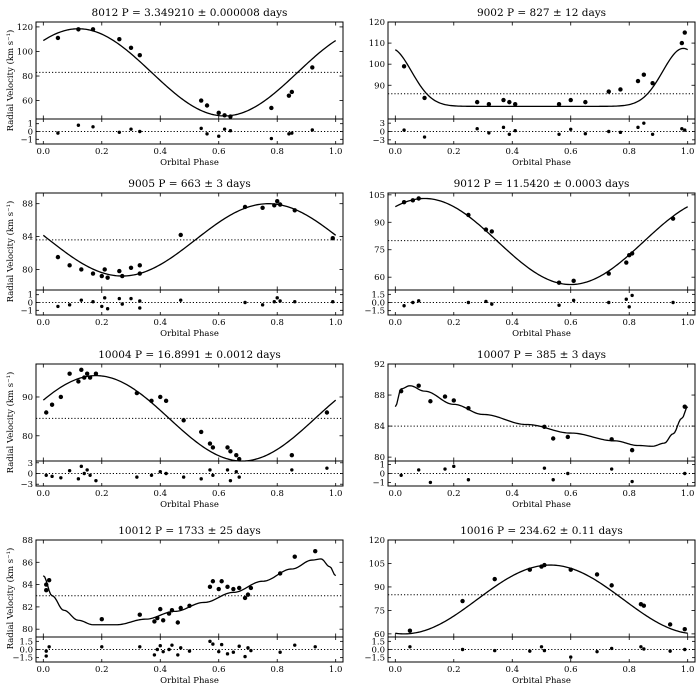  Describe the element at coordinates (541, 355) in the screenshot. I see `panel-title: 10007 P = 385 ± 3 days` at that location.